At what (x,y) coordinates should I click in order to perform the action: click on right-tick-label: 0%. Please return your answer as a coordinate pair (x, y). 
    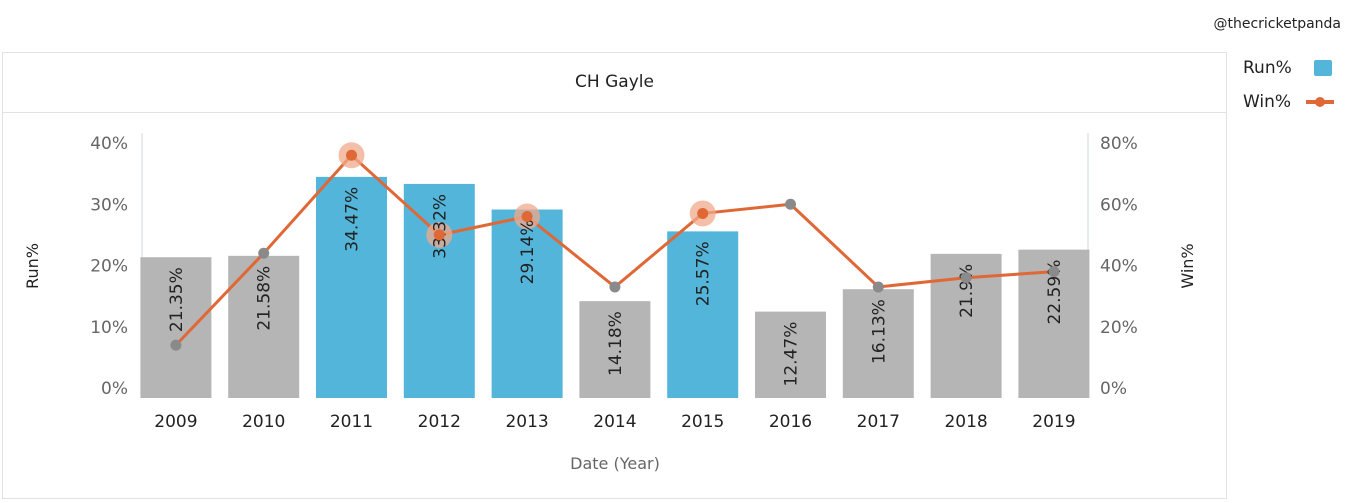
    Looking at the image, I should click on (1113, 389).